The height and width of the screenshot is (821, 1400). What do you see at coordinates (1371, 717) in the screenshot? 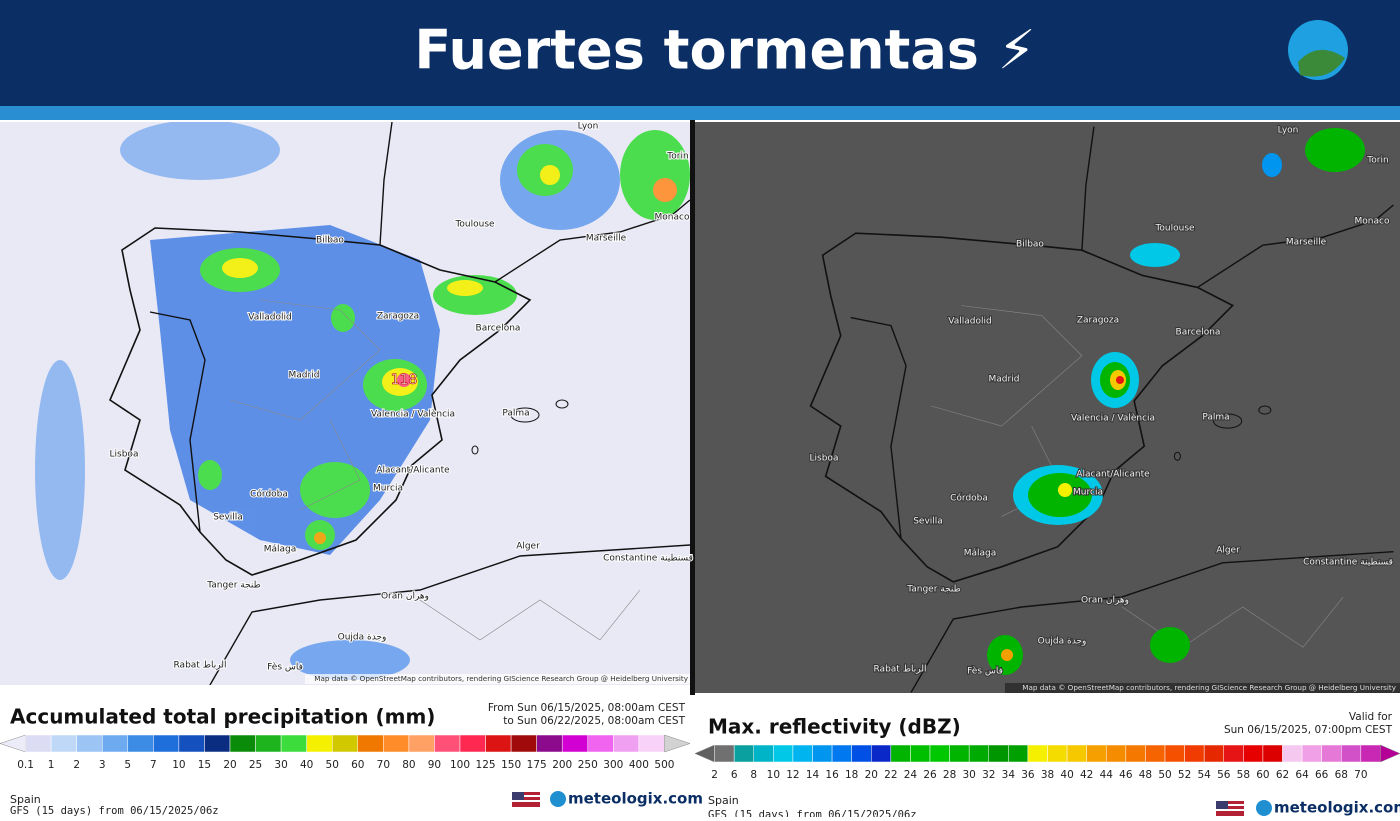
I see `legend-period: Valid for` at bounding box center [1371, 717].